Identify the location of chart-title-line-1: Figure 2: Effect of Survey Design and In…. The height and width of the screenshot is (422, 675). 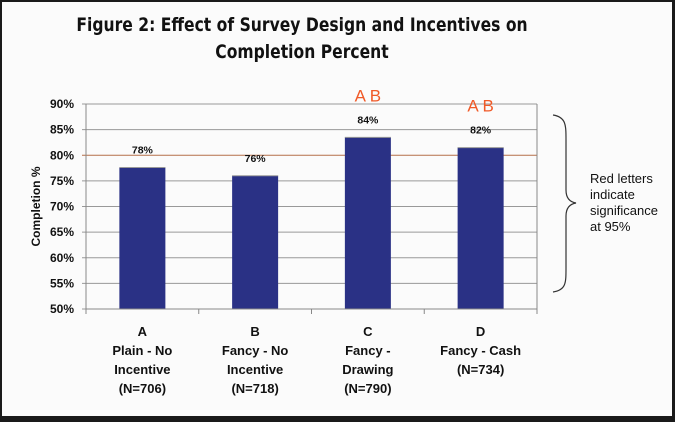
(302, 25).